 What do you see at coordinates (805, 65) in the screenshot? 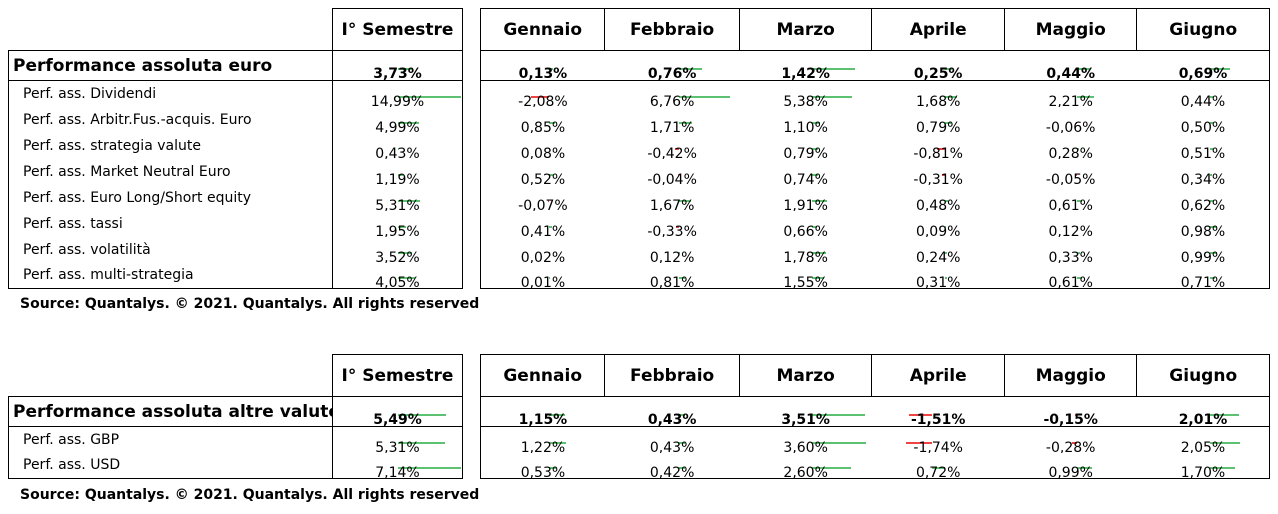
I see `value-cell: 1,42%` at bounding box center [805, 65].